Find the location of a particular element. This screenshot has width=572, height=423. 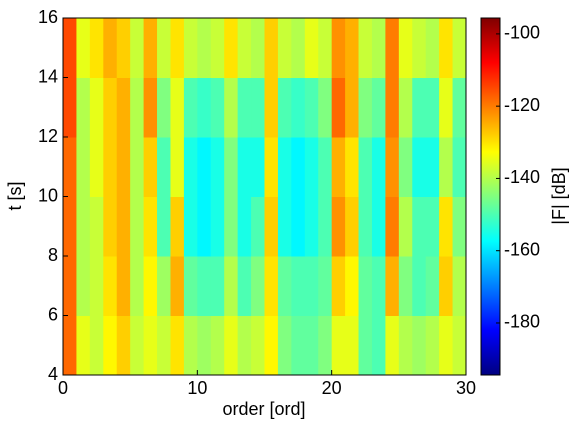

y-tick-label: 10 is located at coordinates (48, 195).